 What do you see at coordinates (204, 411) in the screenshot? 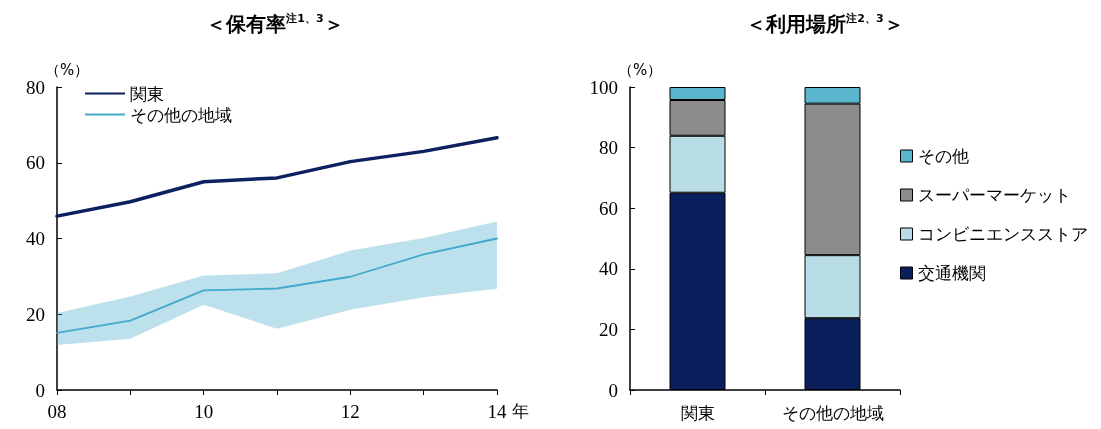
I see `x-tick-label: 10` at bounding box center [204, 411].